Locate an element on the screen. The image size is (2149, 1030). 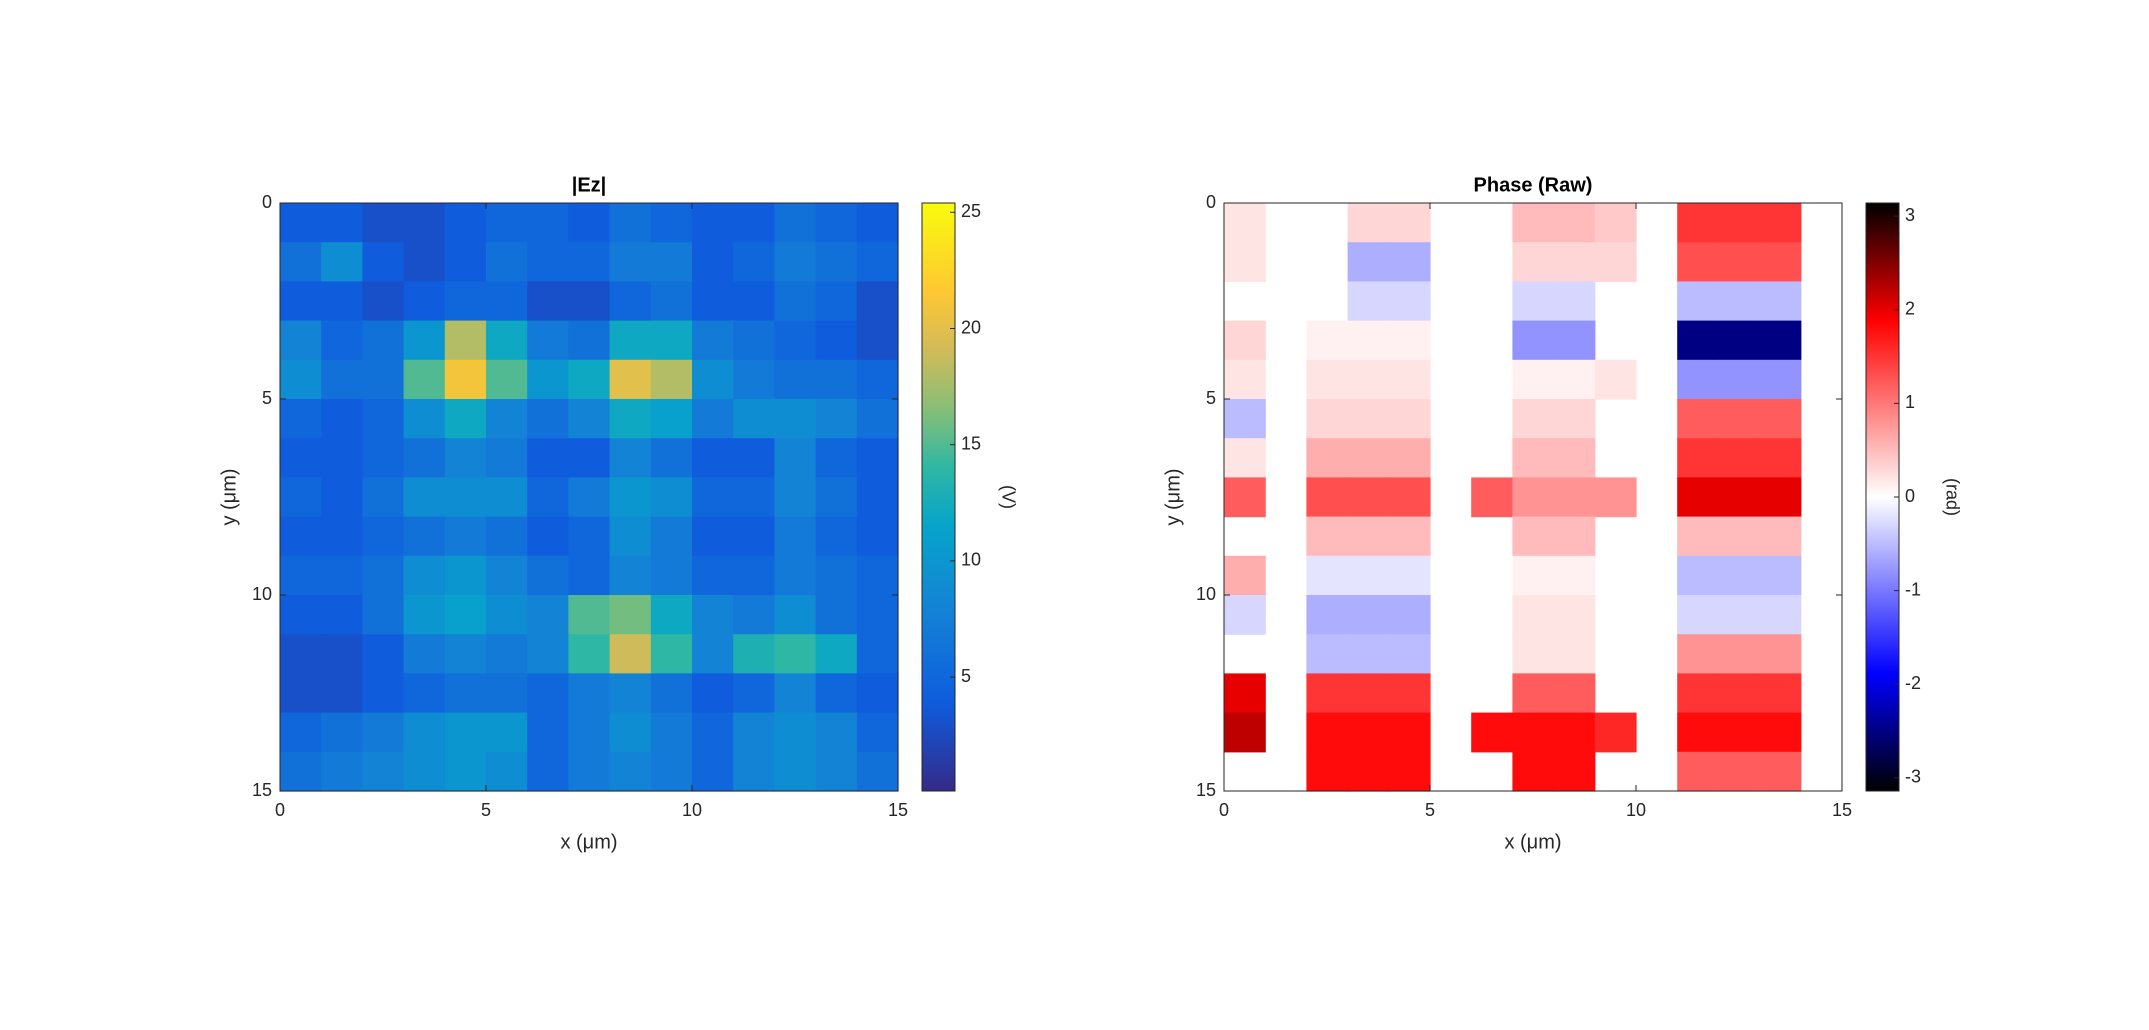
x-tick-label: 10 is located at coordinates (692, 810).